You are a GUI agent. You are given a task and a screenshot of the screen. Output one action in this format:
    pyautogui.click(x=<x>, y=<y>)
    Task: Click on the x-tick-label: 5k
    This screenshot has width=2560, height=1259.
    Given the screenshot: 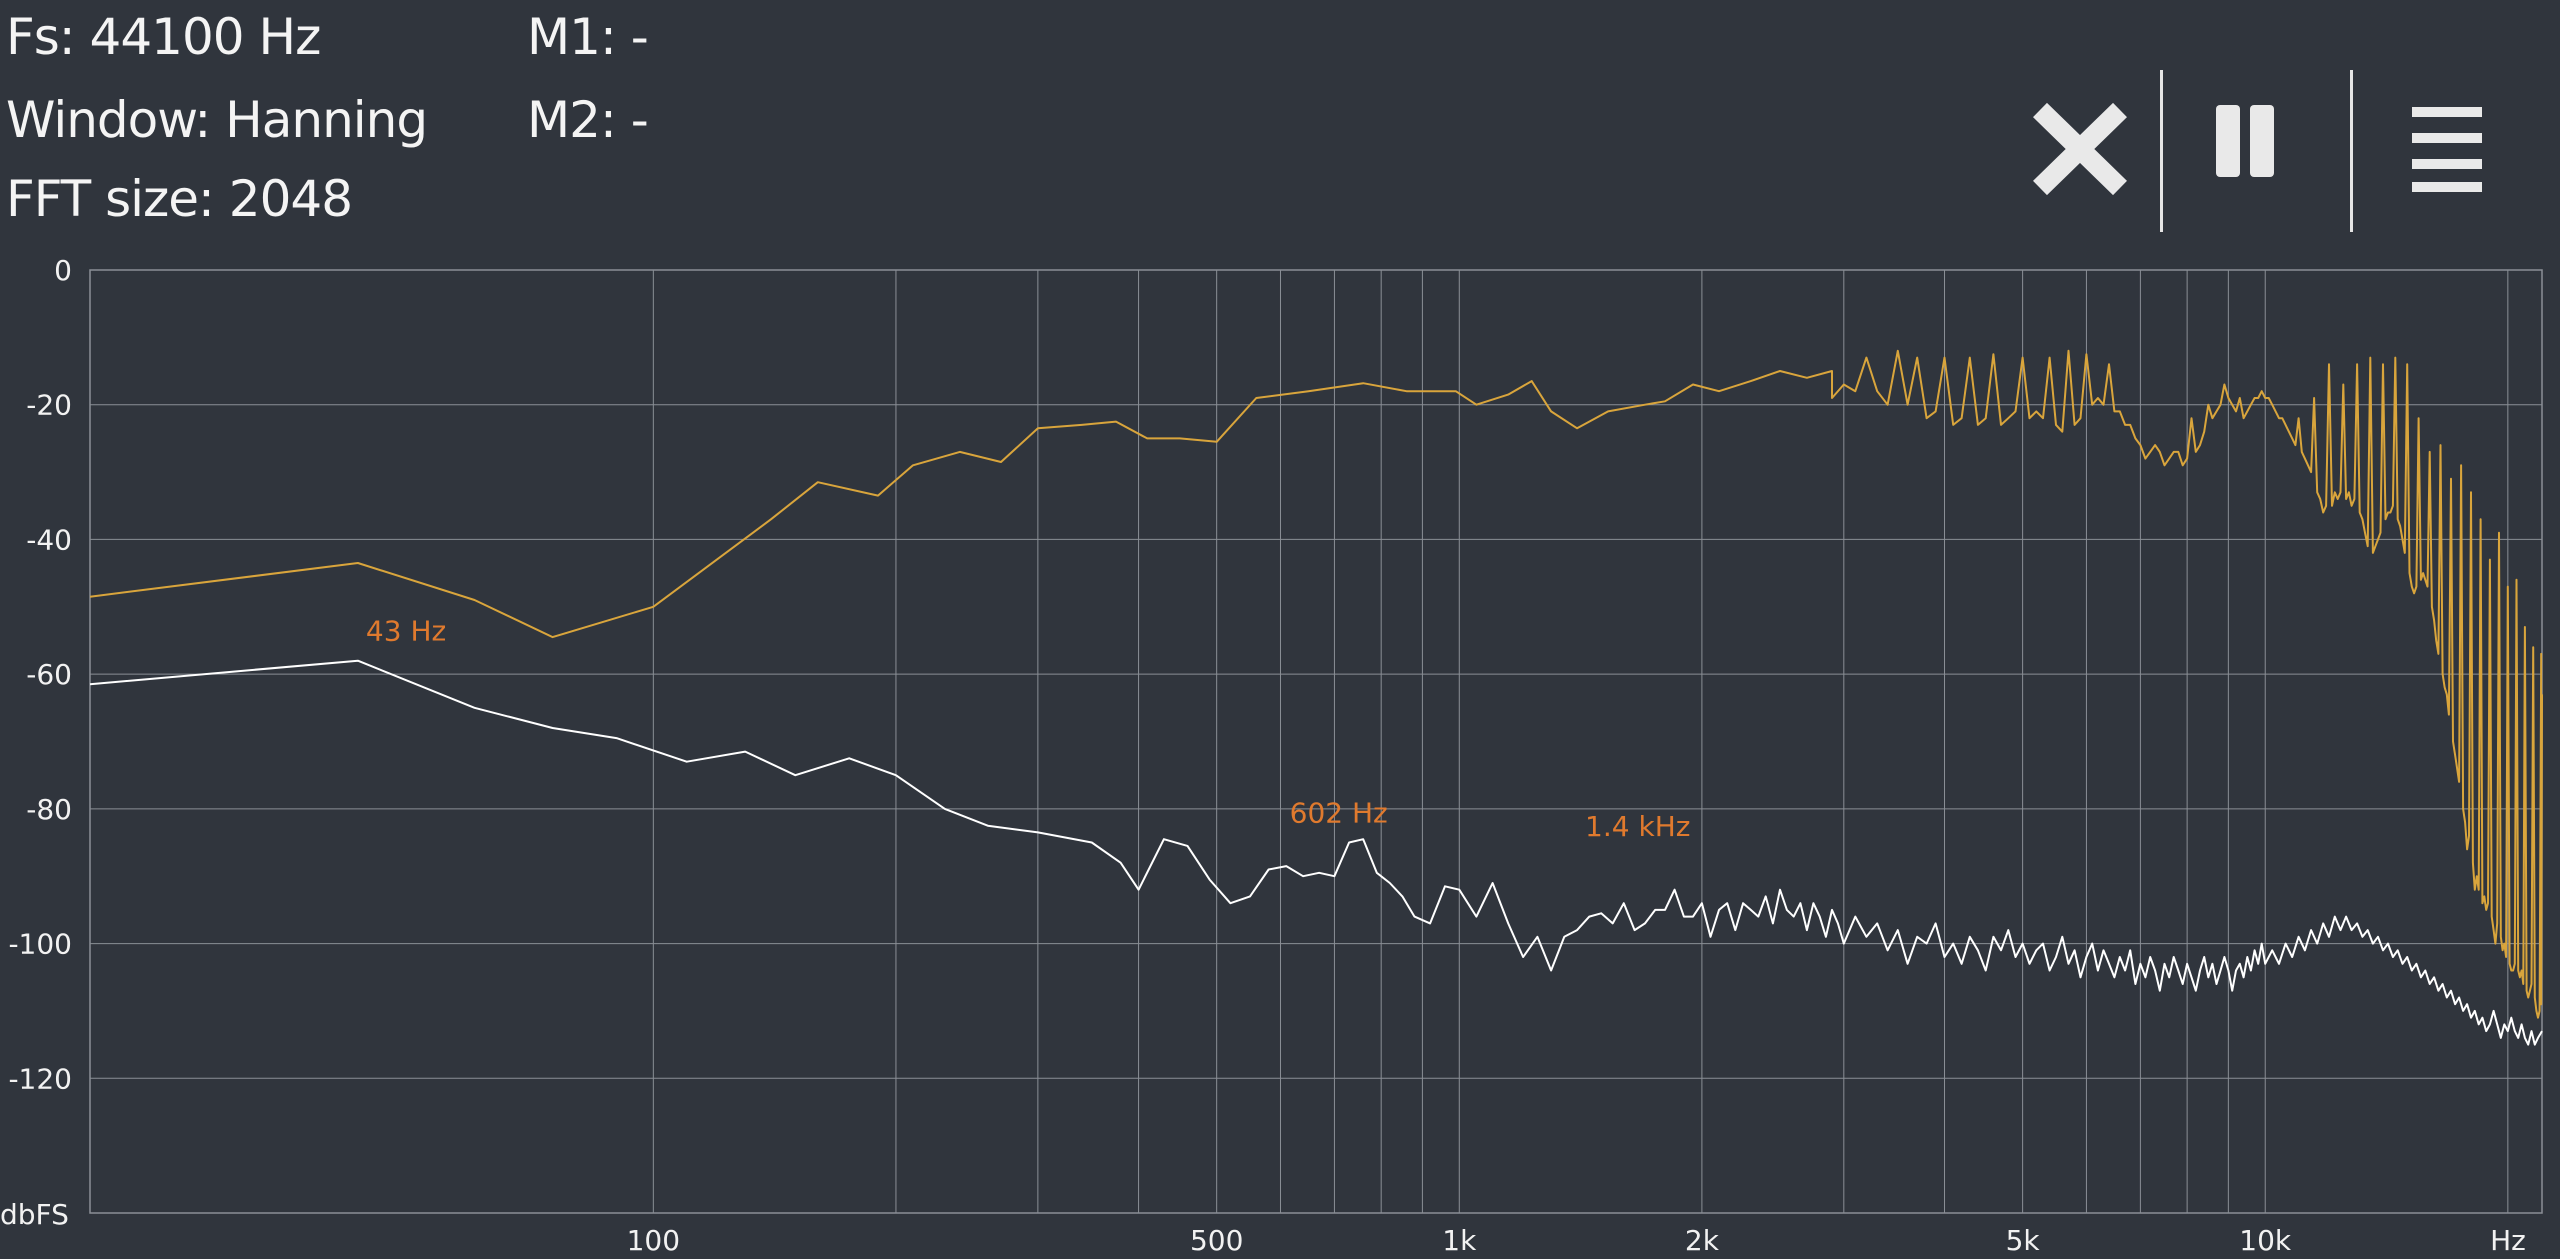 What is the action you would take?
    pyautogui.click(x=2023, y=1240)
    